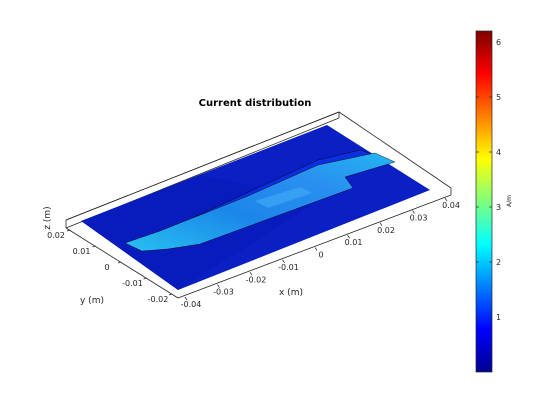  What do you see at coordinates (191, 304) in the screenshot?
I see `x-tick-label: -0.04` at bounding box center [191, 304].